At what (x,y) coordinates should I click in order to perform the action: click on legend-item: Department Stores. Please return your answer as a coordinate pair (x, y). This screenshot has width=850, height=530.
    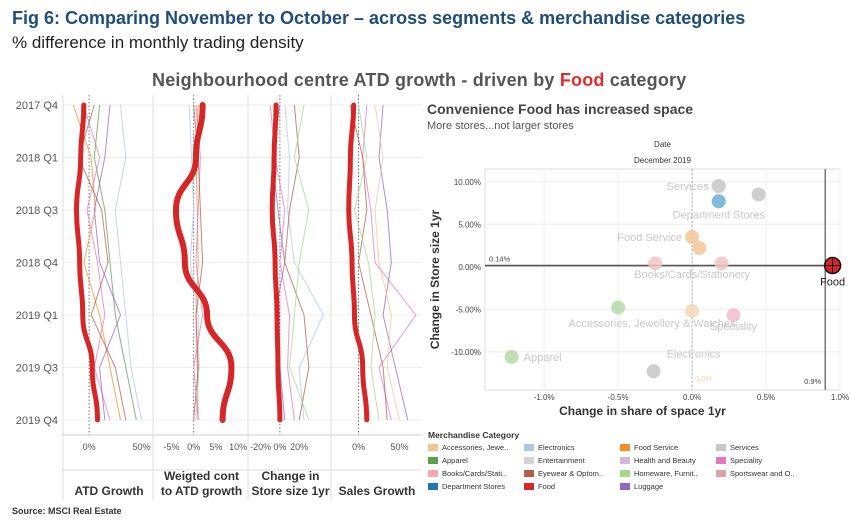
    Looking at the image, I should click on (476, 486).